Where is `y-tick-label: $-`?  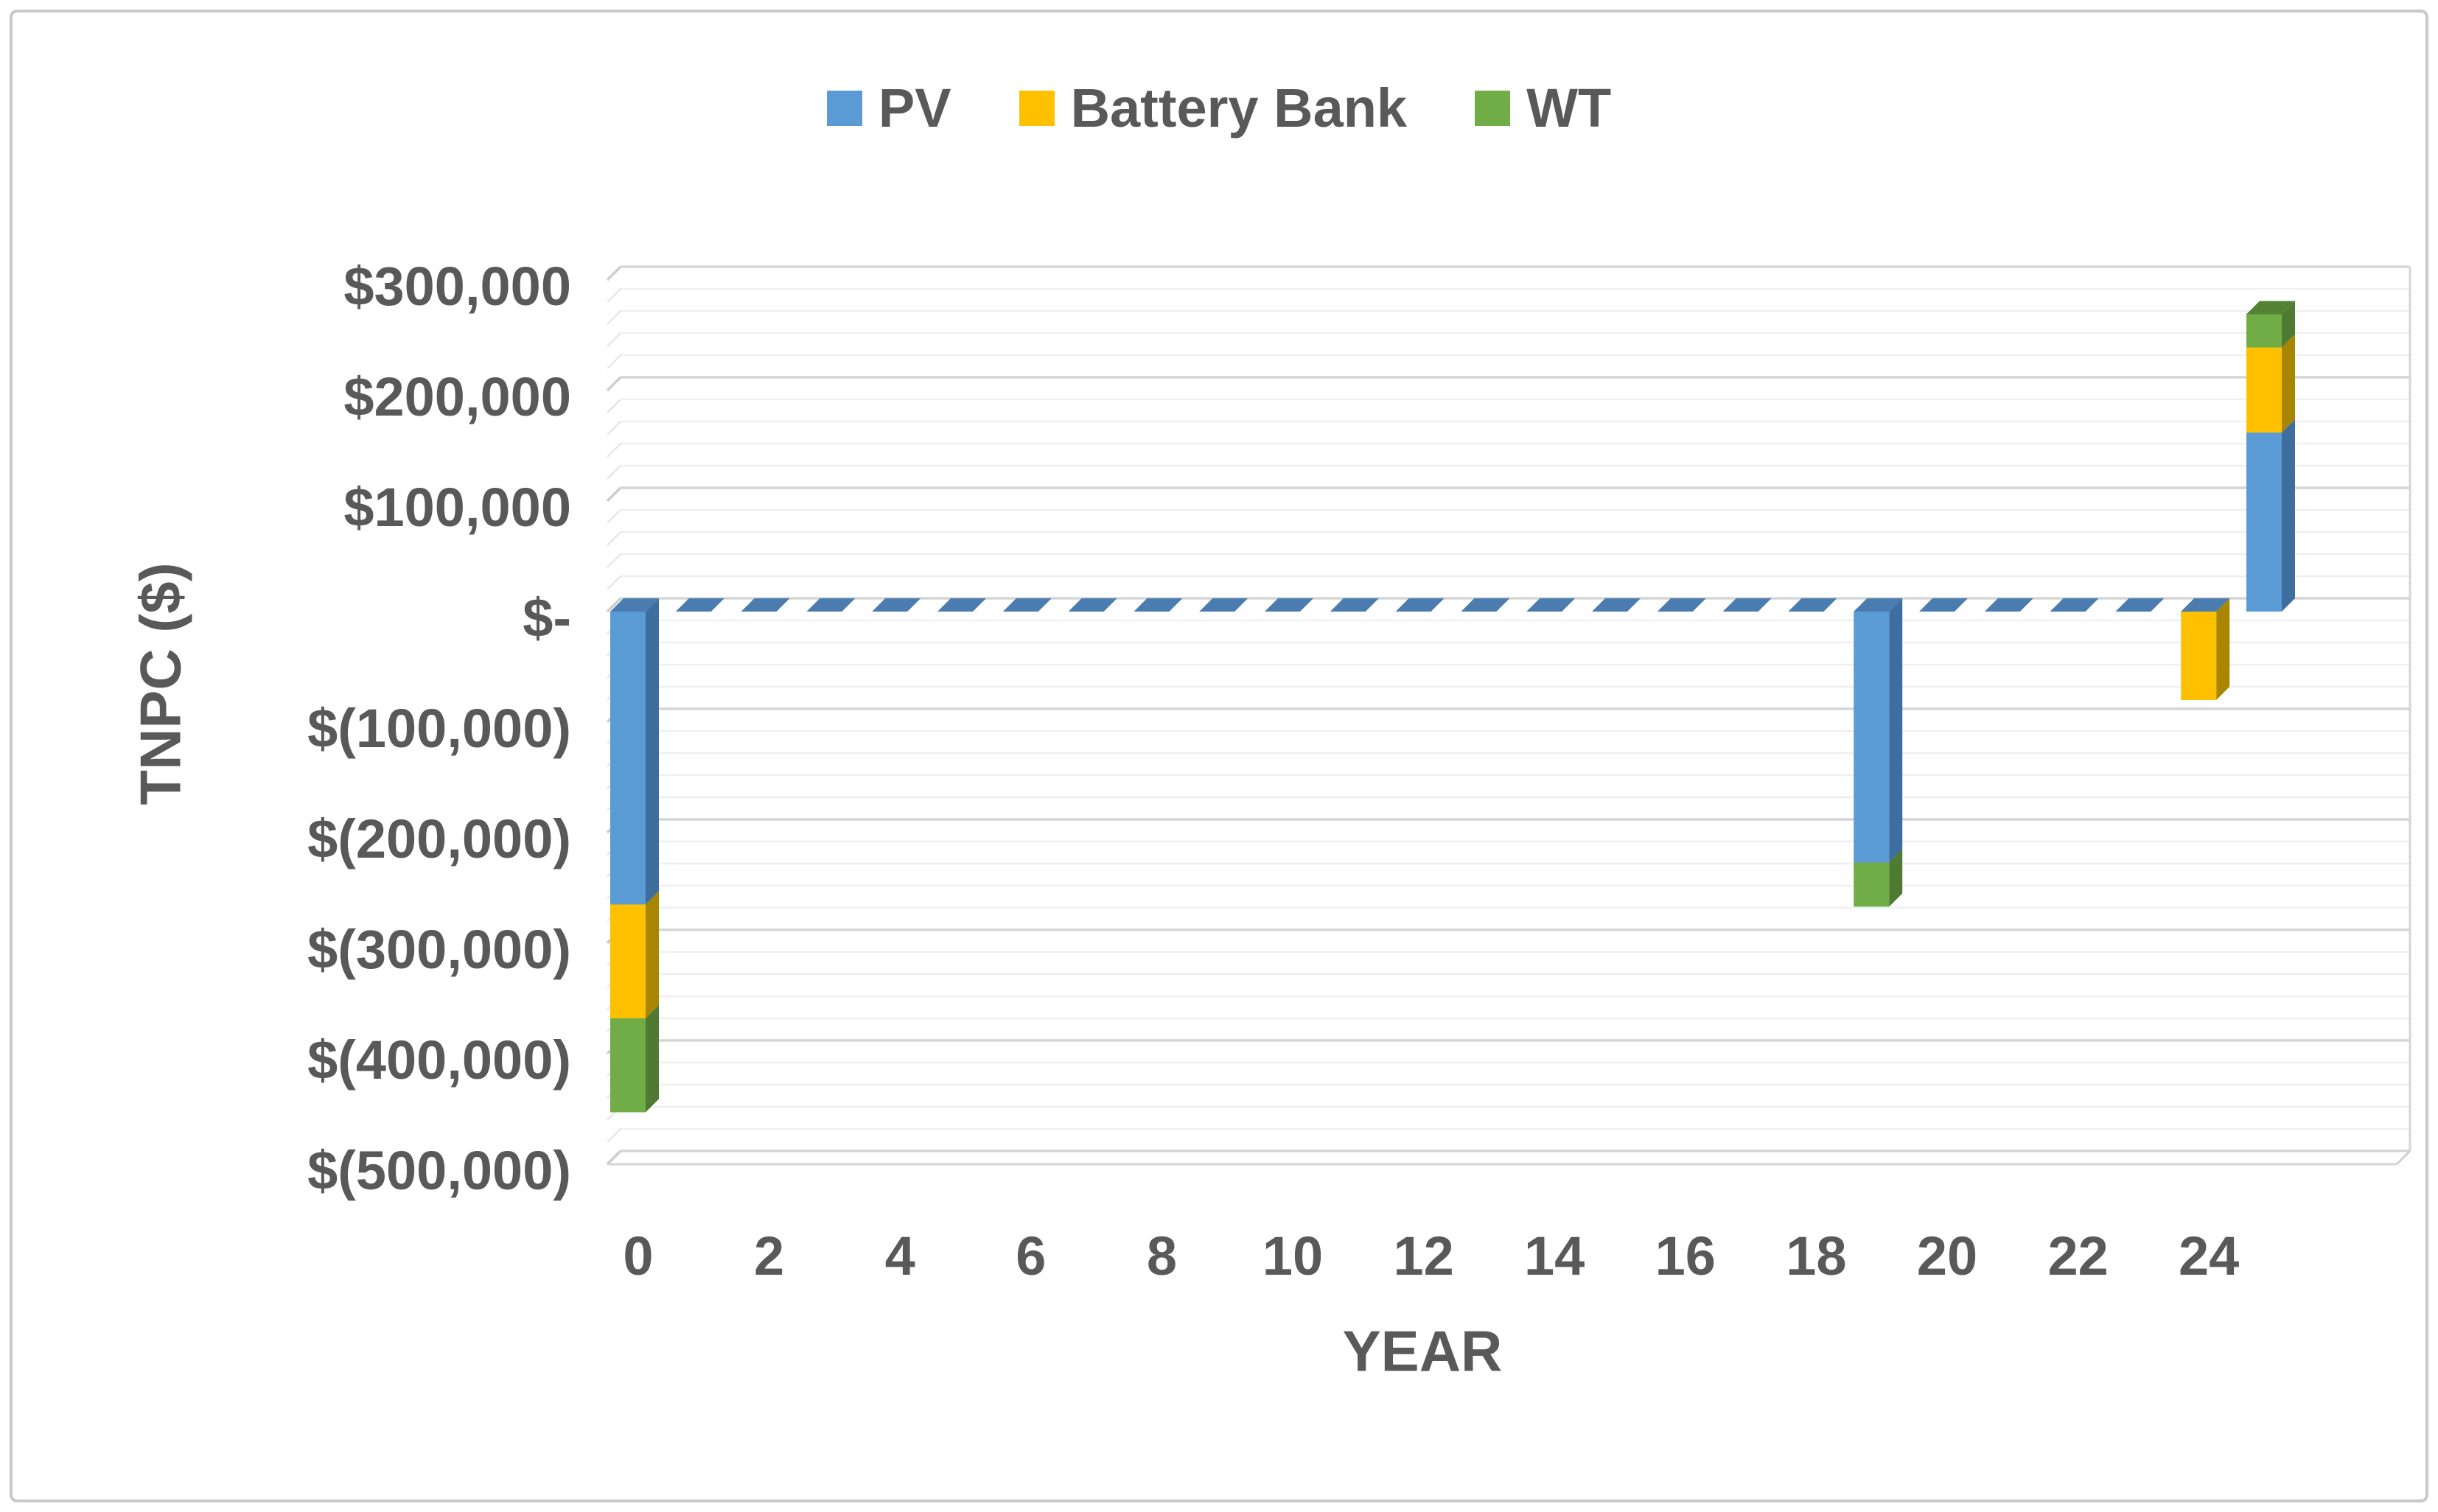
y-tick-label: $- is located at coordinates (547, 617).